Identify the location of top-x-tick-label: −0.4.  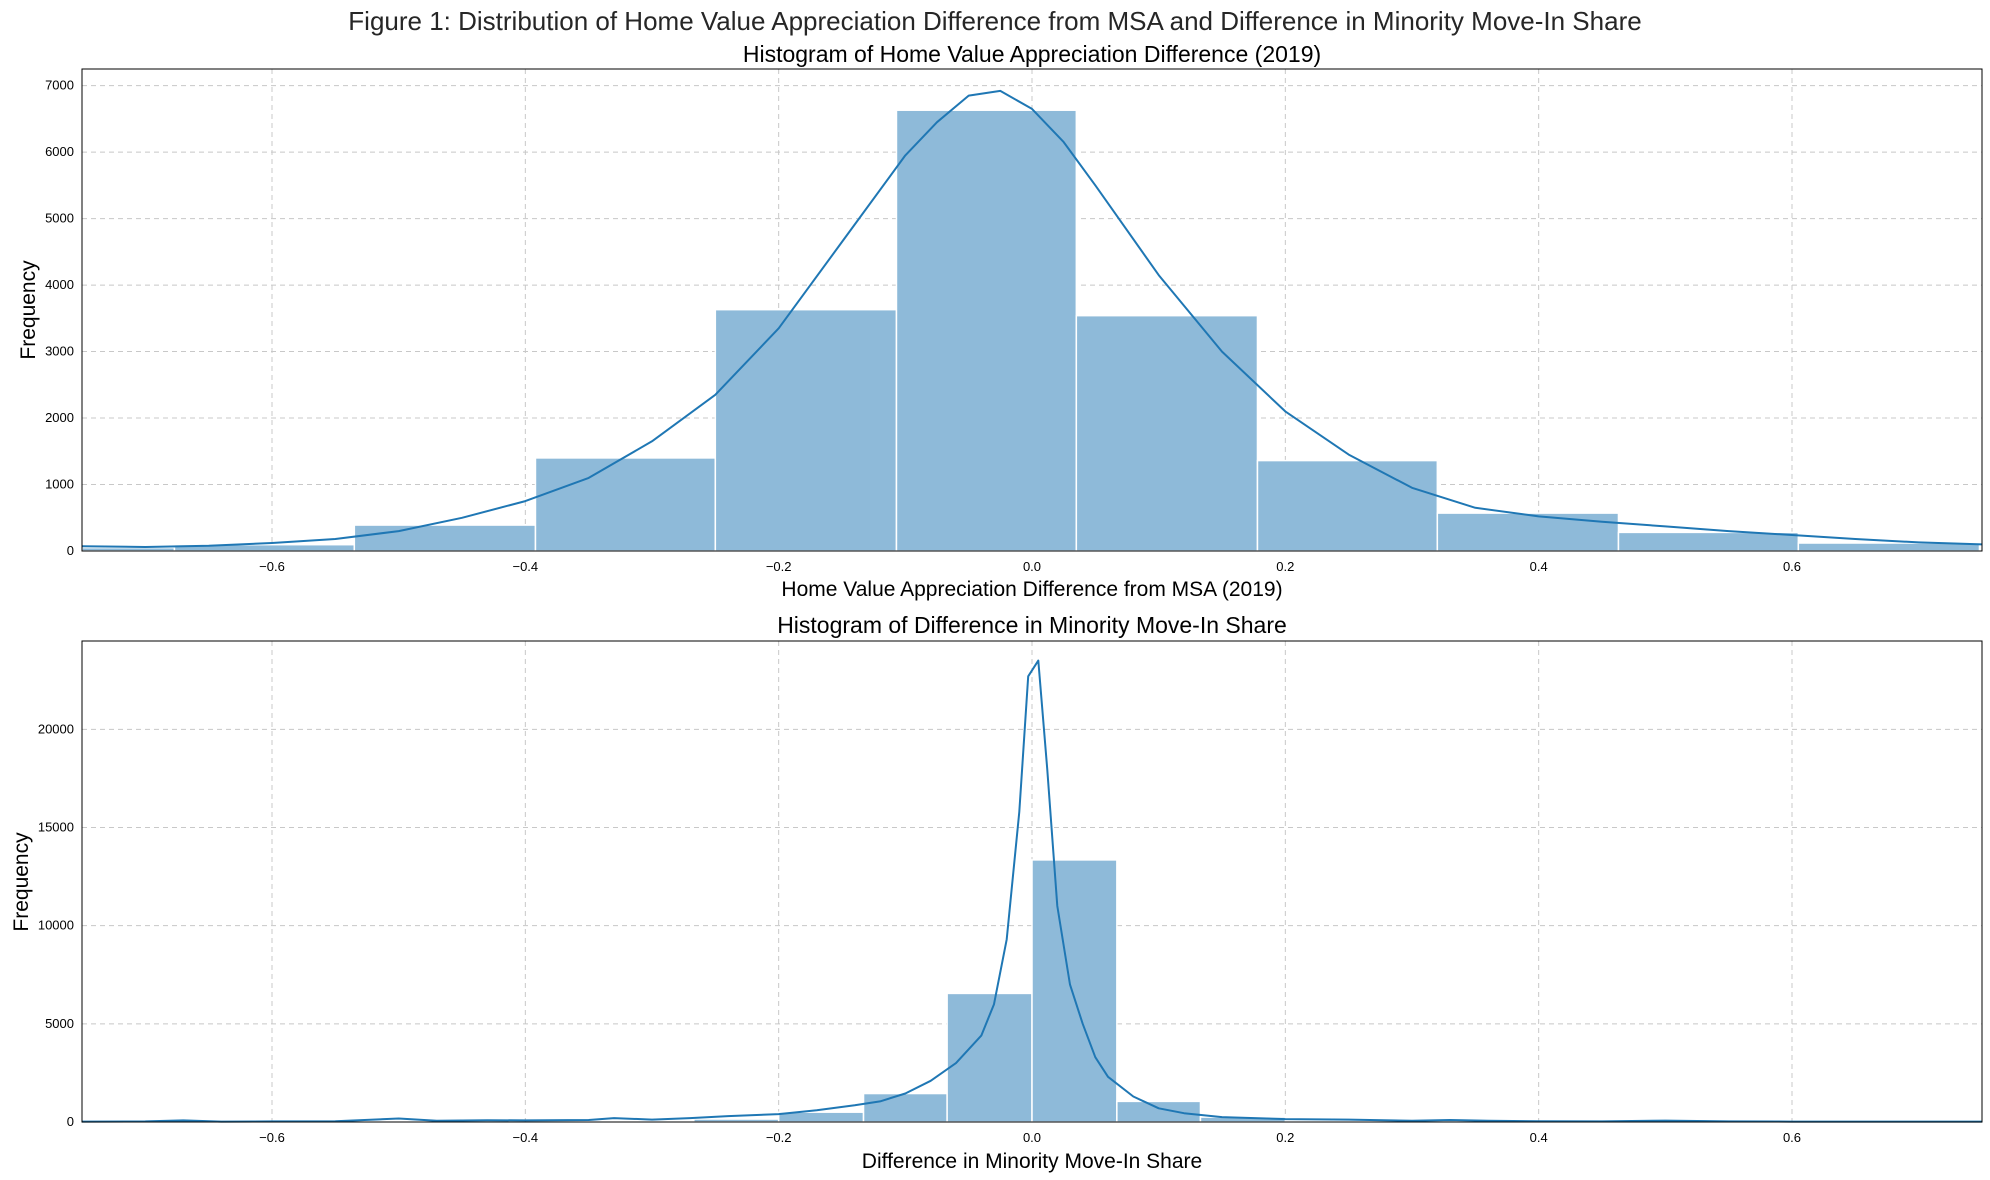
(525, 566).